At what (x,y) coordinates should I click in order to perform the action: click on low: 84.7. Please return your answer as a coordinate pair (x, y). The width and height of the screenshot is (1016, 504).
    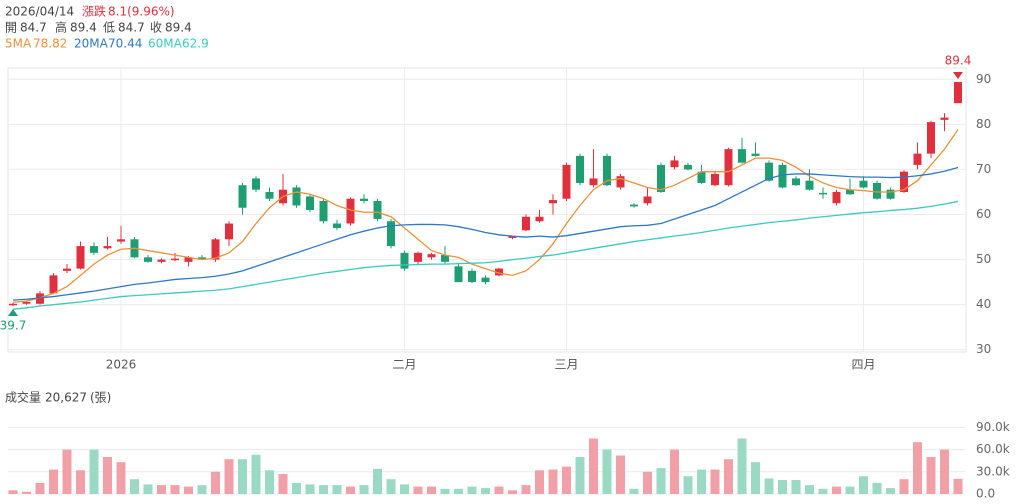
    Looking at the image, I should click on (131, 28).